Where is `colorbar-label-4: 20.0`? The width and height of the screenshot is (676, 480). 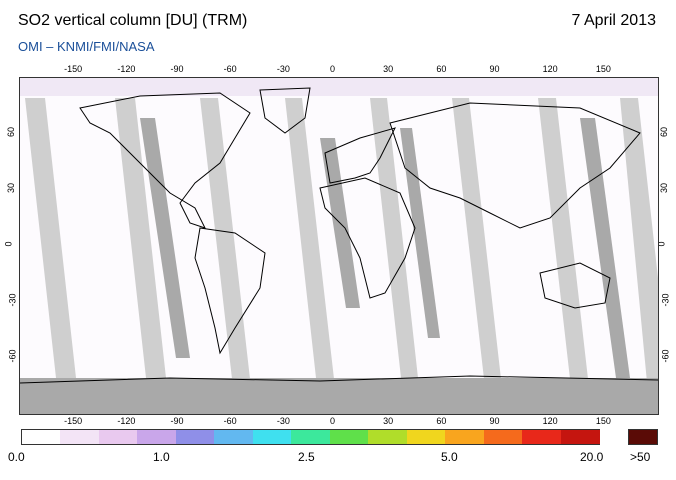 colorbar-label-4: 20.0 is located at coordinates (592, 457).